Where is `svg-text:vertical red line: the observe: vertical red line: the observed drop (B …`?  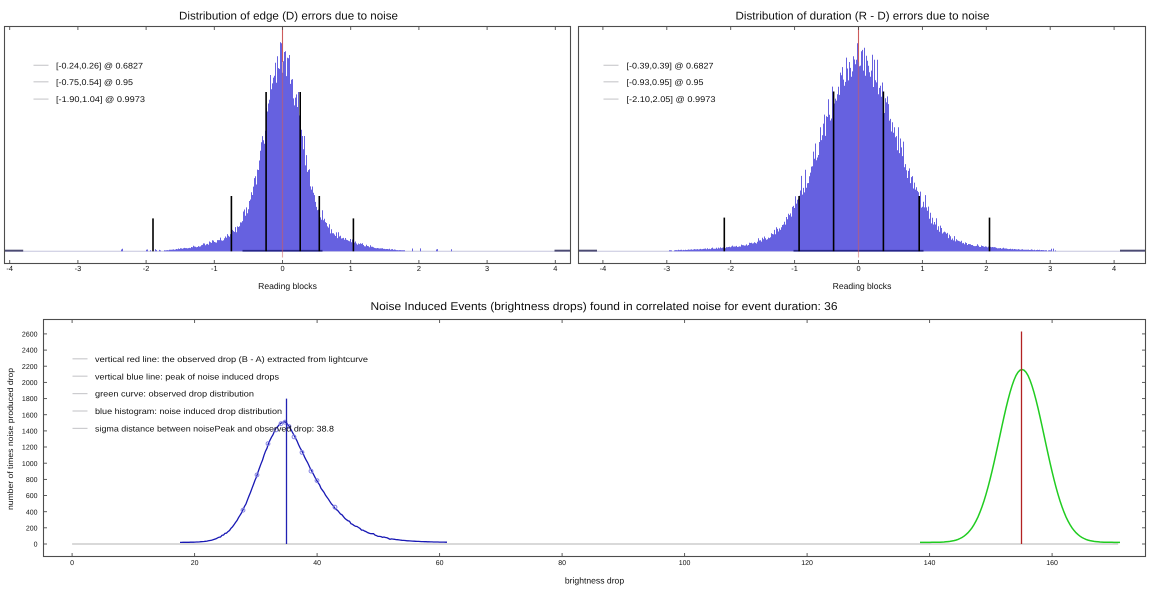 svg-text:vertical red line: the observe: vertical red line: the observed drop (B … is located at coordinates (231, 359).